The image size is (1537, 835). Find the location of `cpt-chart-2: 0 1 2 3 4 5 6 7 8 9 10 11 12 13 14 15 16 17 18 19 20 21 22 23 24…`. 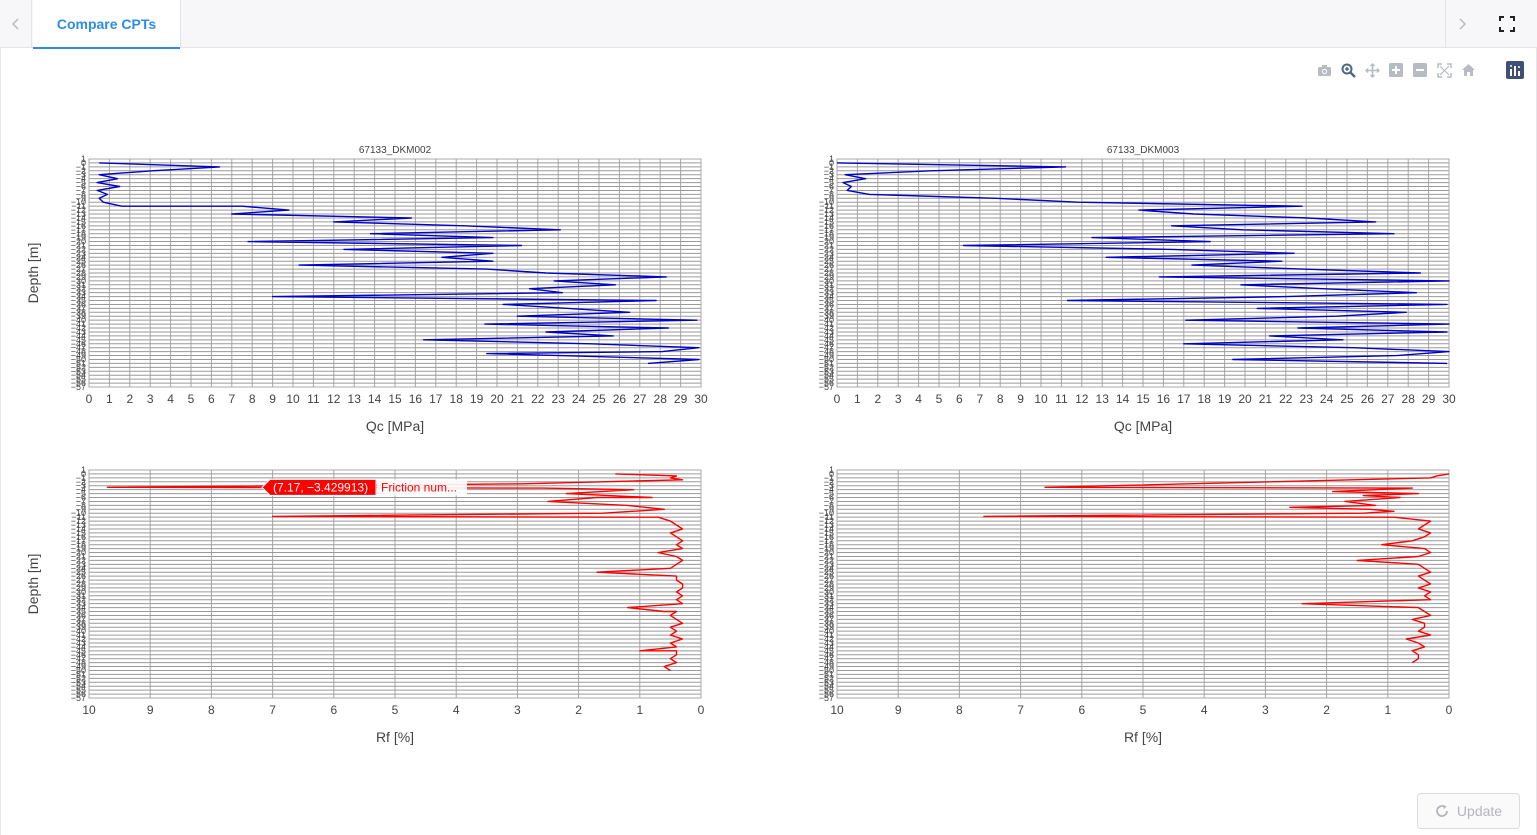

cpt-chart-2: 0 1 2 3 4 5 6 7 8 9 10 11 12 13 14 15 16 17 18 19 20 21 22 23 24… is located at coordinates (1137, 289).